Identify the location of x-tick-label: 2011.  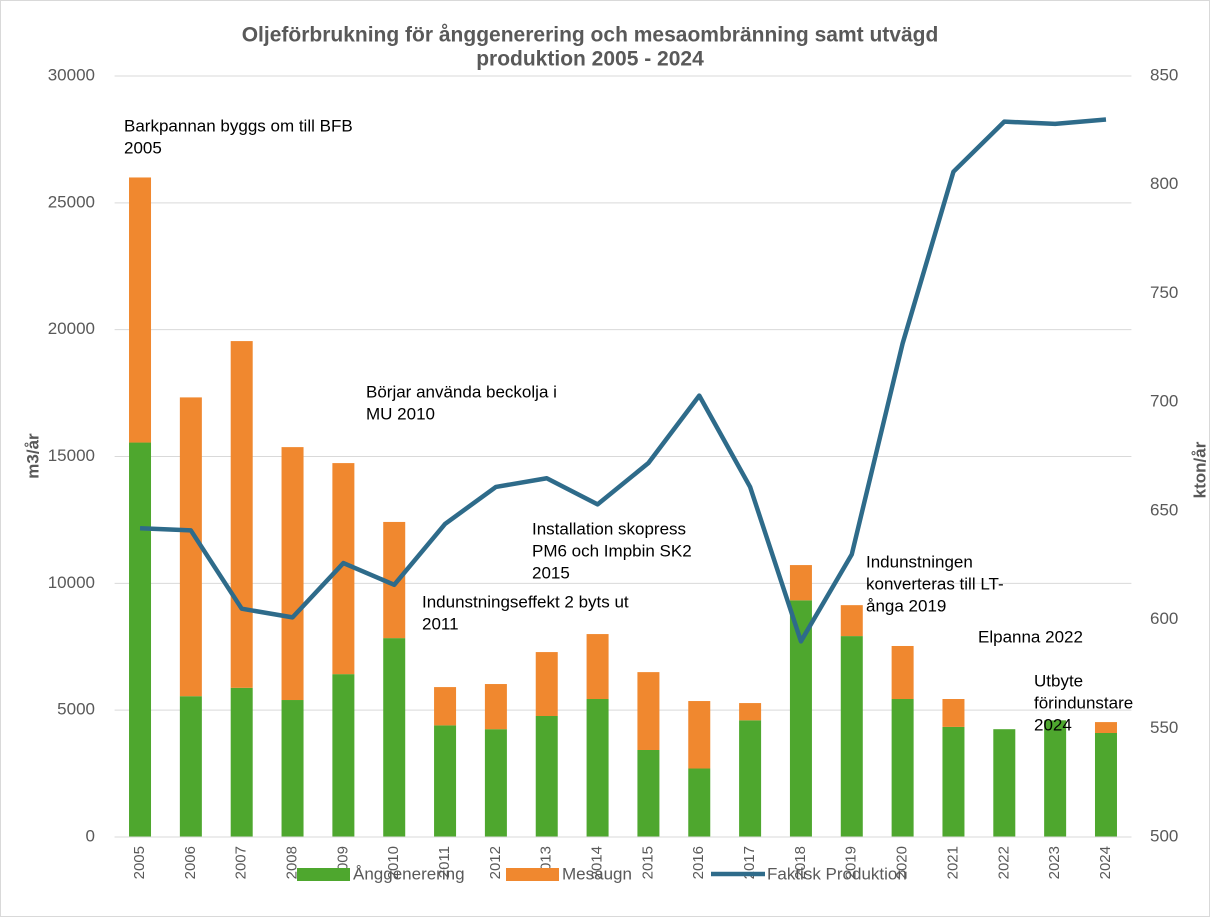
(444, 862).